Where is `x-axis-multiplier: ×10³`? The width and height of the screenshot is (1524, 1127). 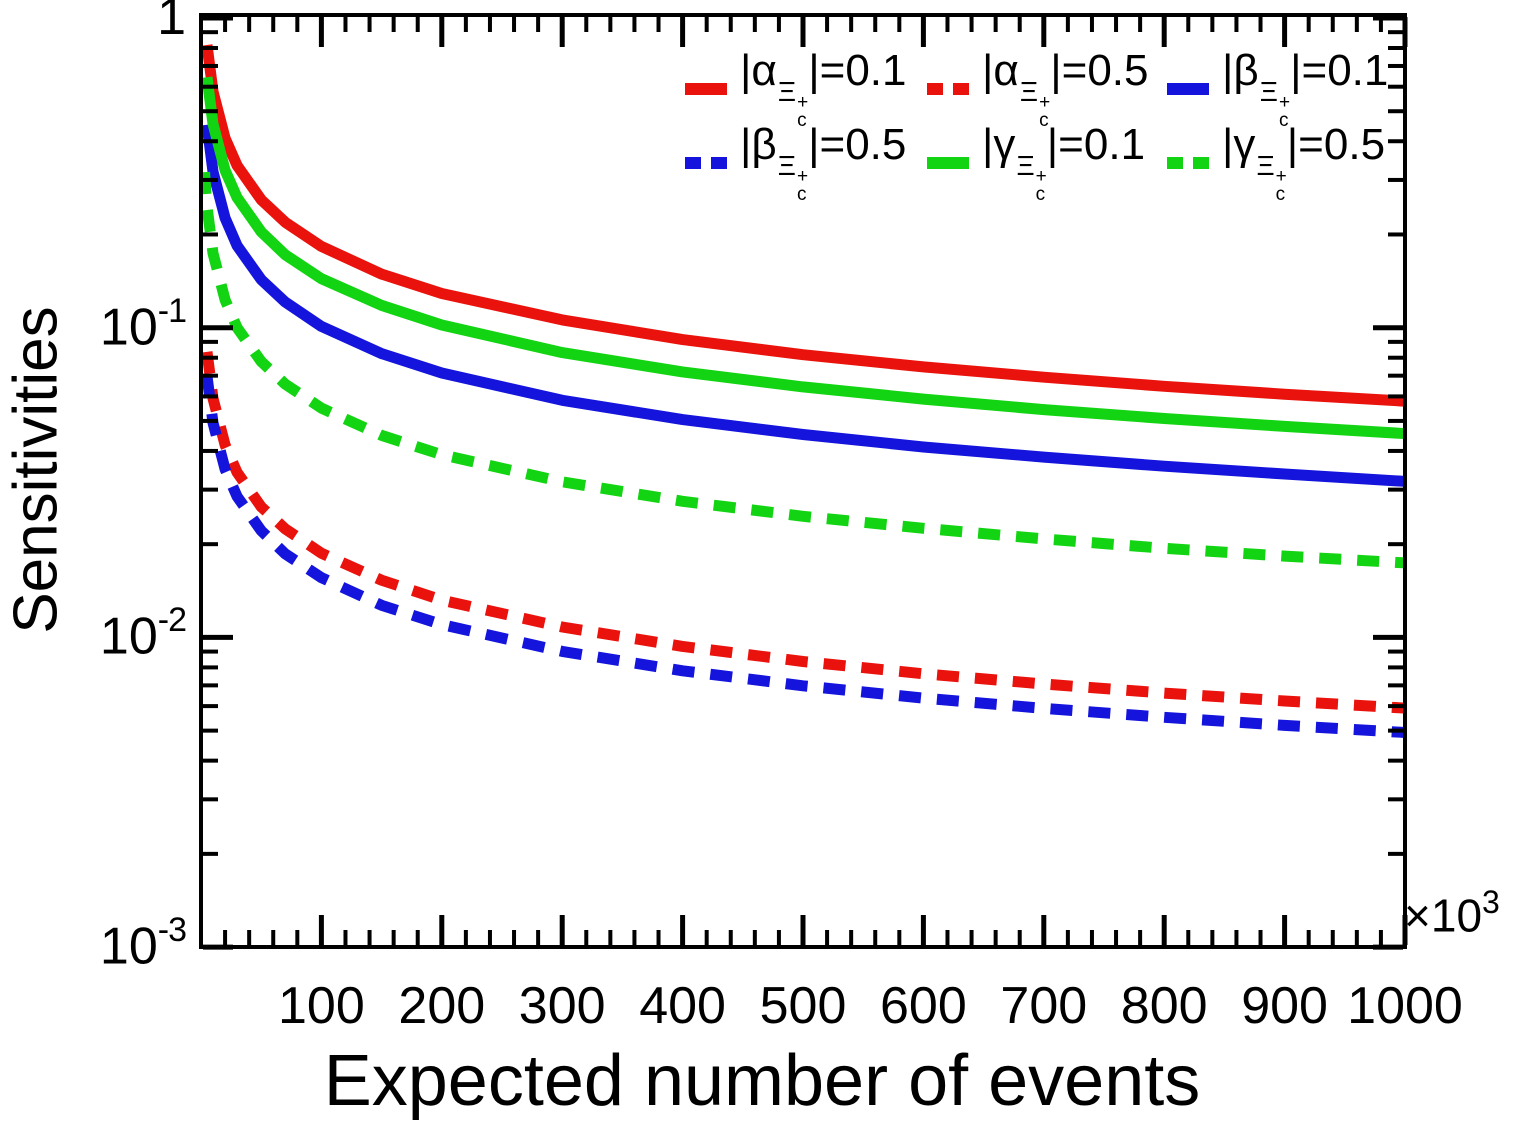
x-axis-multiplier: ×10³ is located at coordinates (1452, 913).